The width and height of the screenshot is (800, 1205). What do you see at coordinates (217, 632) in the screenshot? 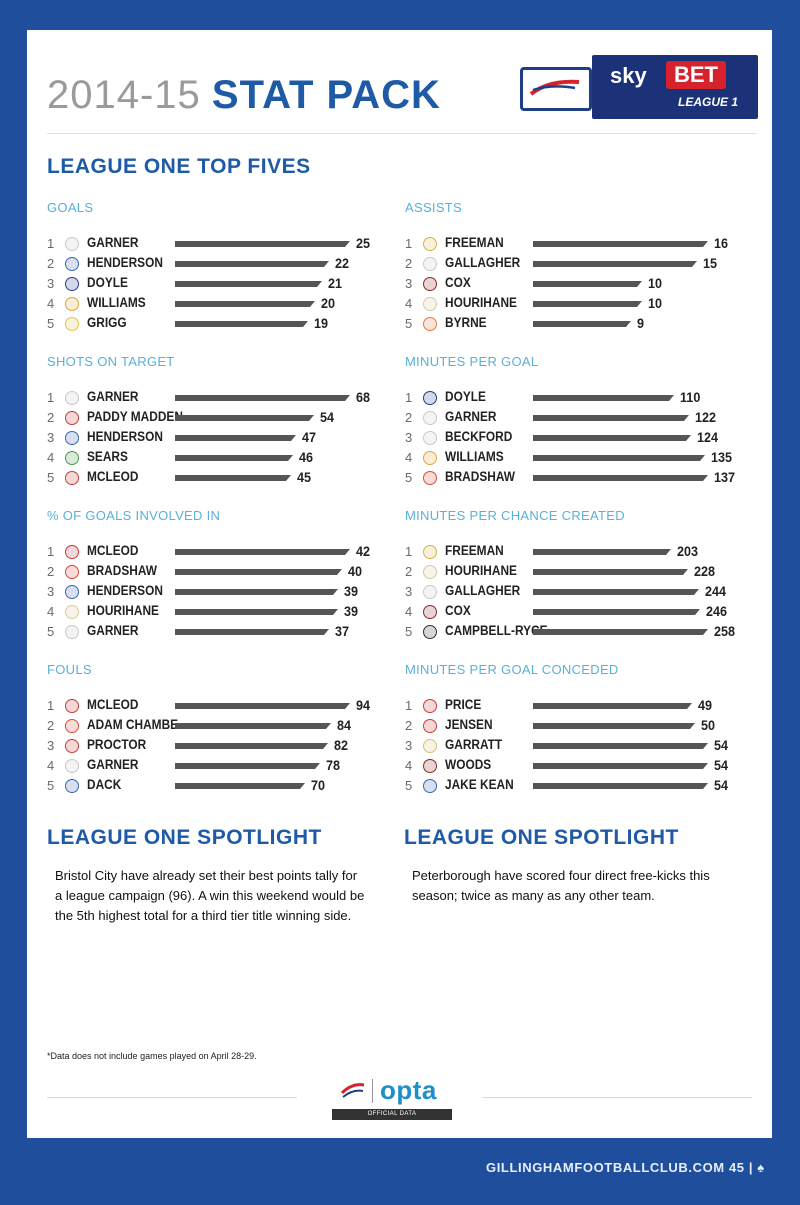
I see `table-row: 5 GARNER 37` at bounding box center [217, 632].